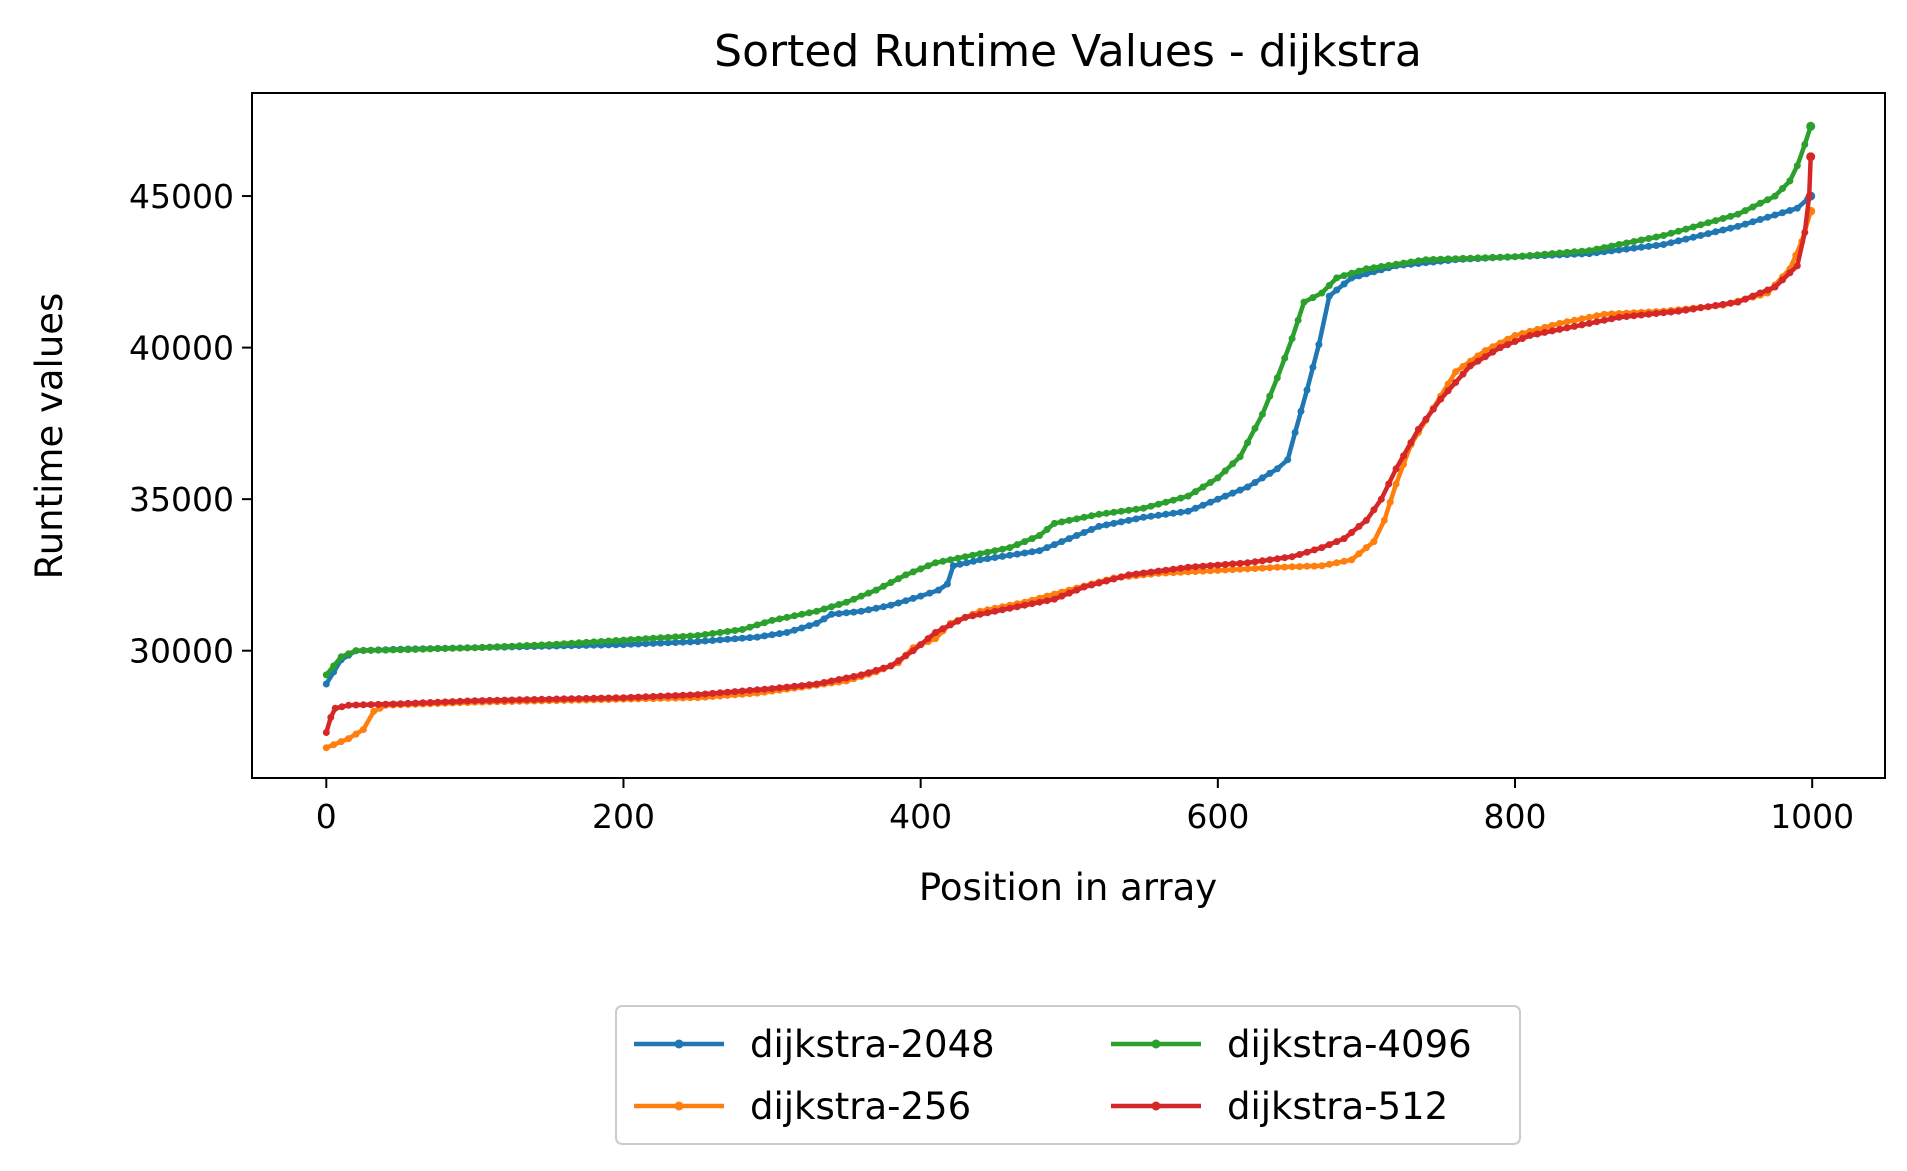  I want to click on x-tick-label: 600, so click(1217, 816).